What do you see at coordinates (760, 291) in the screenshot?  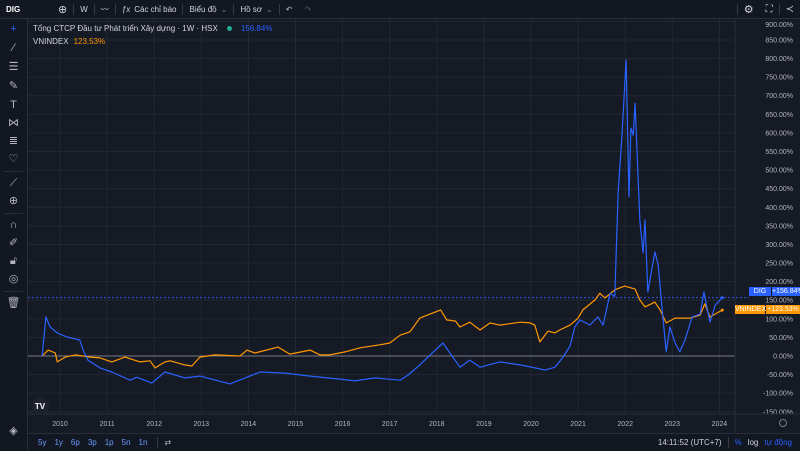 I see `dig-tag-label: DIG` at bounding box center [760, 291].